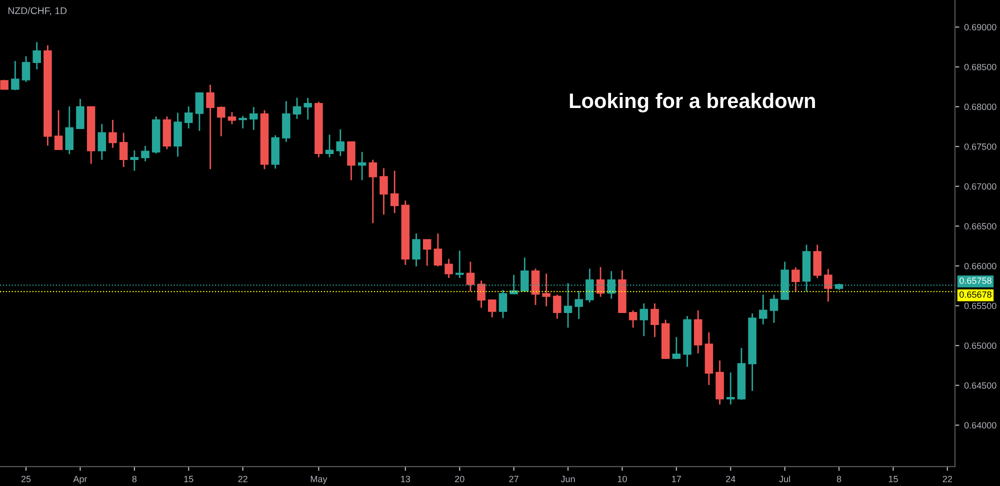 The image size is (1000, 486). Describe the element at coordinates (980, 226) in the screenshot. I see `y-tick-label: 0.66500` at that location.